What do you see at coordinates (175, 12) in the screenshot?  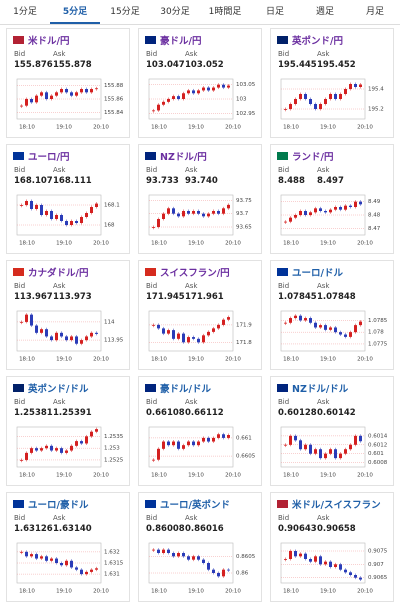 I see `tab: 30分足` at bounding box center [175, 12].